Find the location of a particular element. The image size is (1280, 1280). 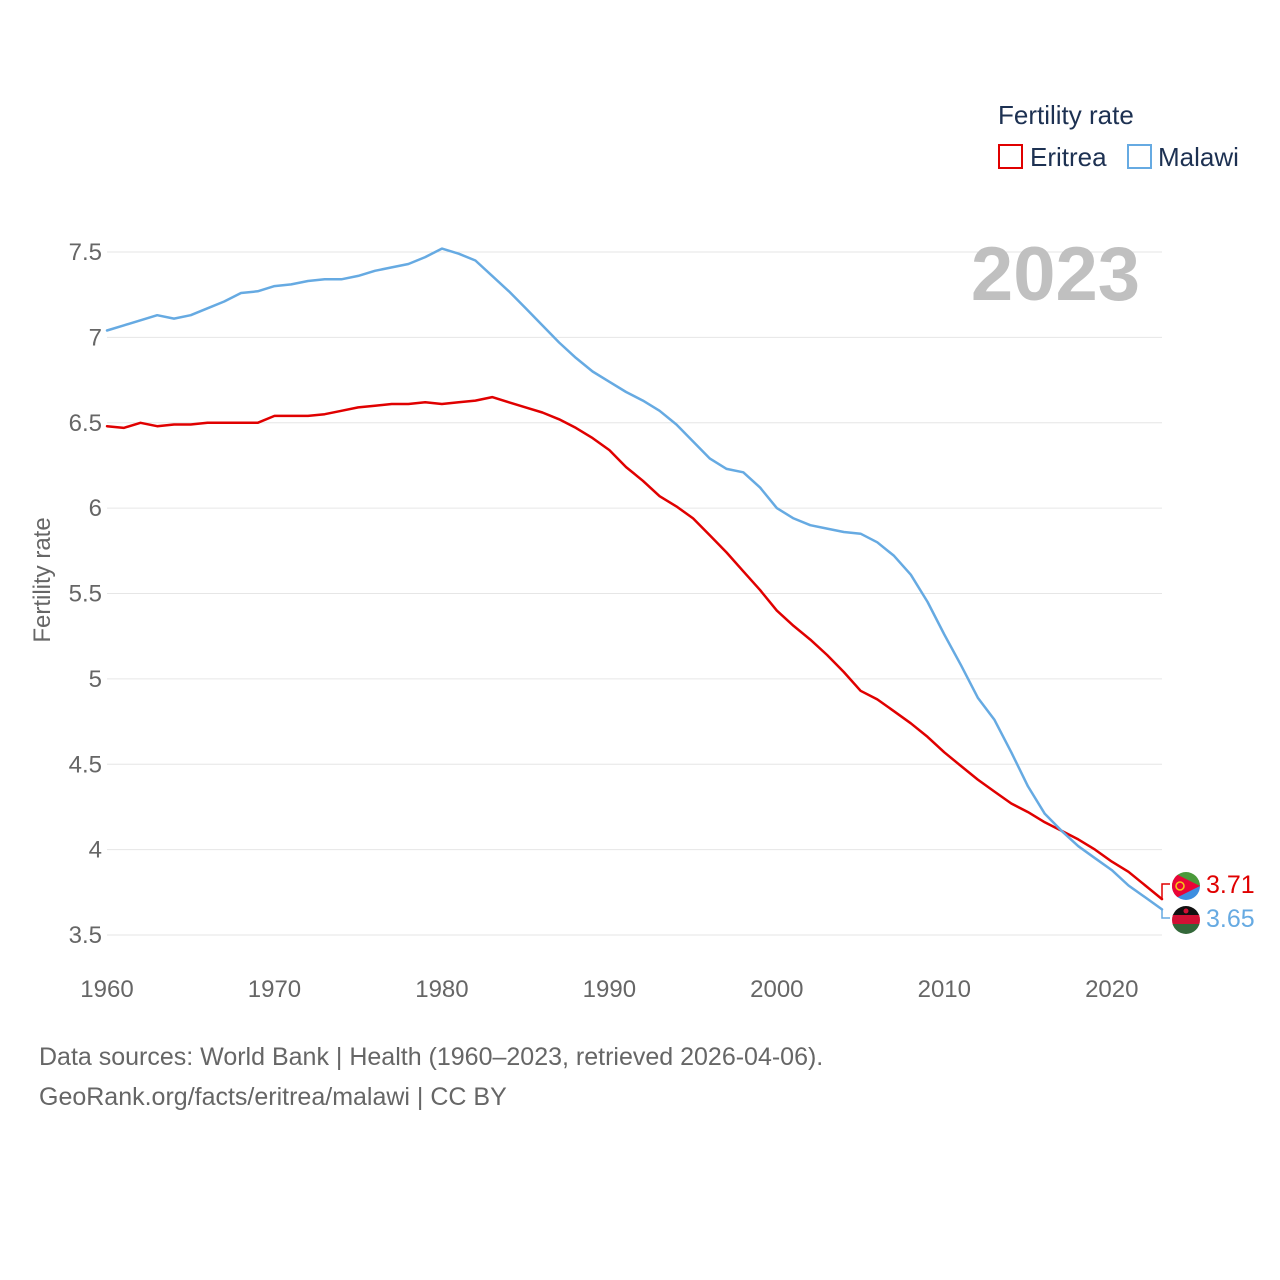

y-axis-title: Fertility rate is located at coordinates (42, 579).